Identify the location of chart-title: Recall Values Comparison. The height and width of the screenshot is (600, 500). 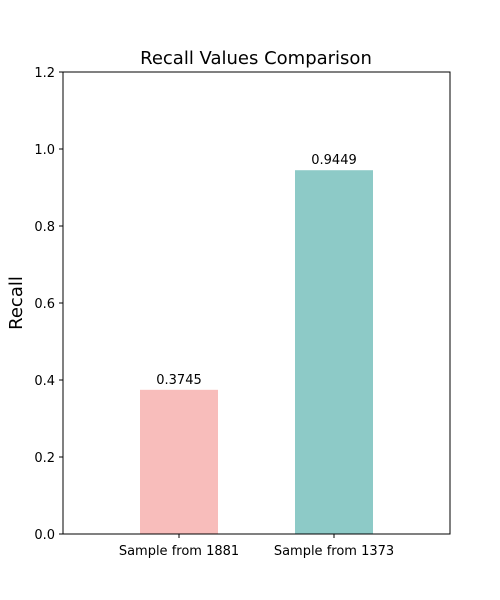
(256, 58).